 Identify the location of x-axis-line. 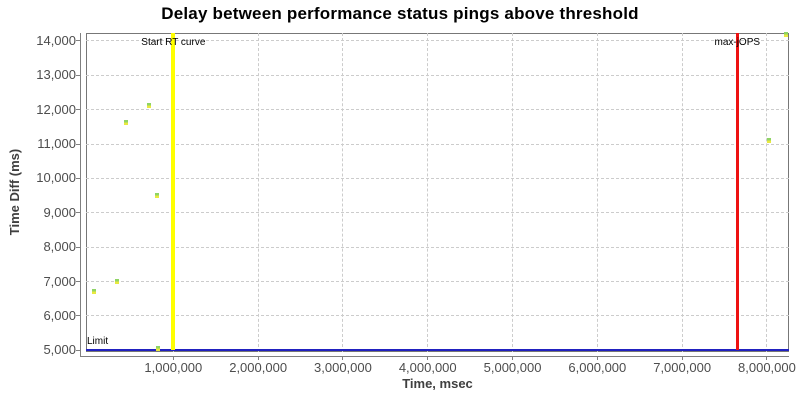
(434, 356).